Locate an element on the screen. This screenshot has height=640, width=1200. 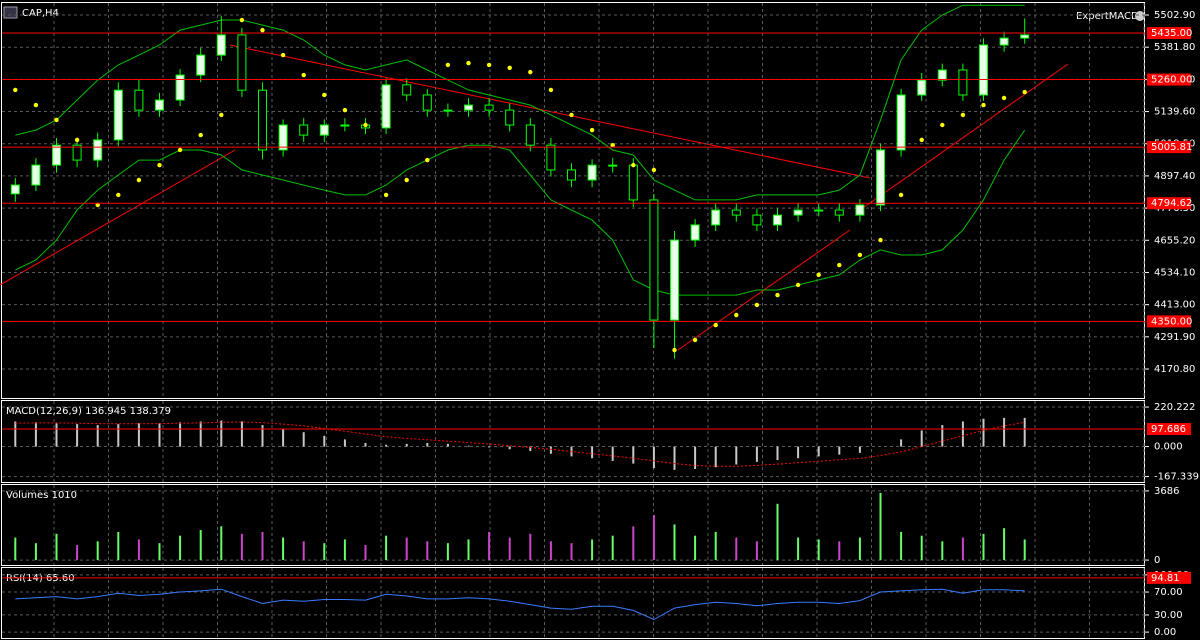
panel-title: MACD(12,26,9) 136.945 138.379 is located at coordinates (88, 411).